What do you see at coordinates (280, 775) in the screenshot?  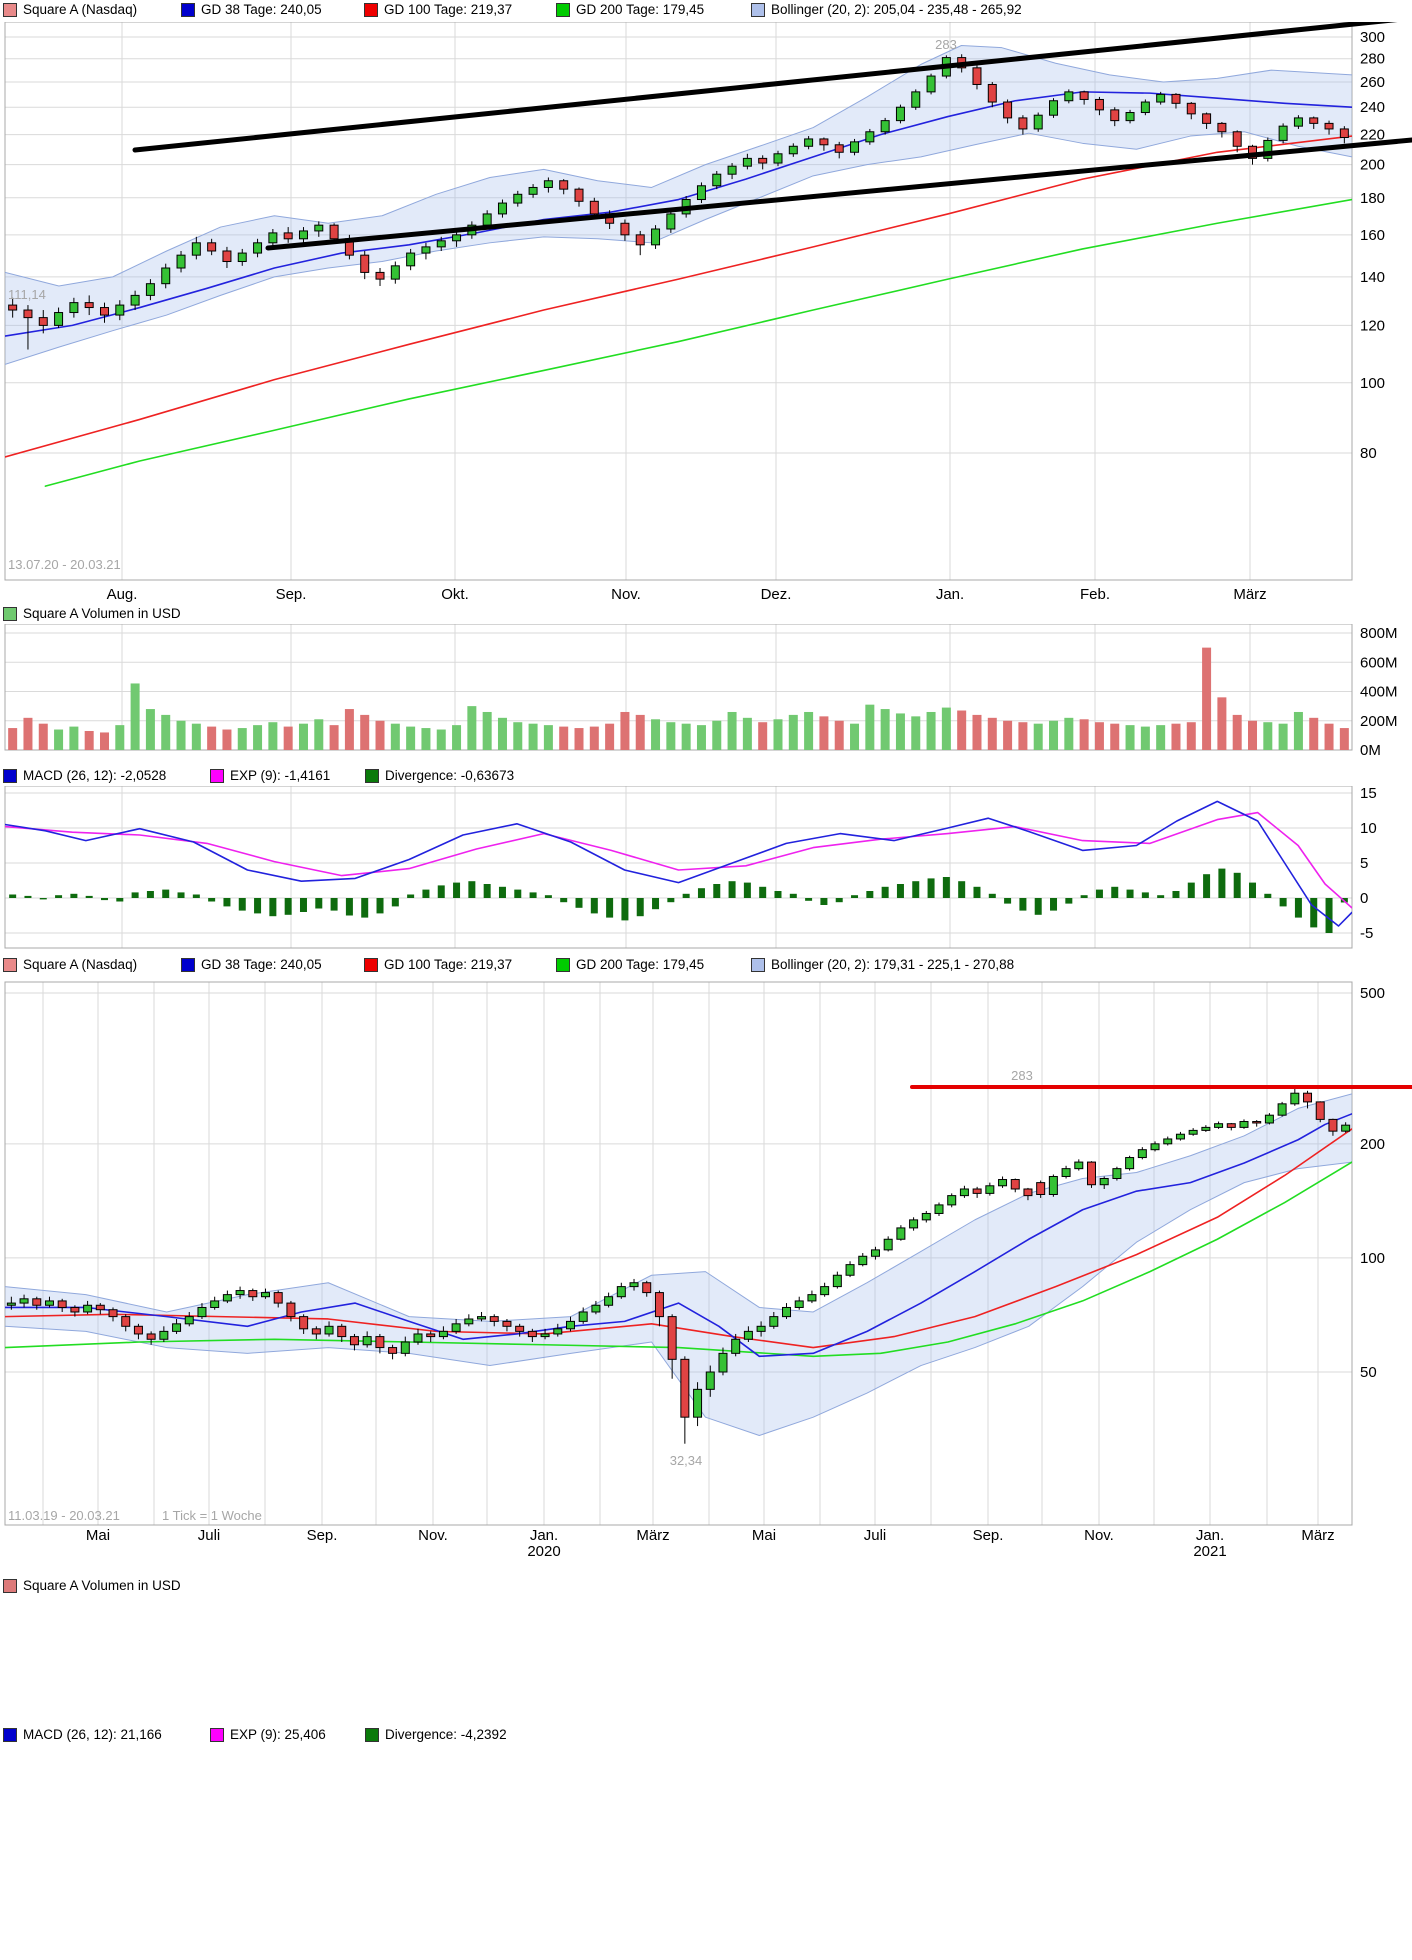 I see `legend-label: EXP (9): -1,4161` at bounding box center [280, 775].